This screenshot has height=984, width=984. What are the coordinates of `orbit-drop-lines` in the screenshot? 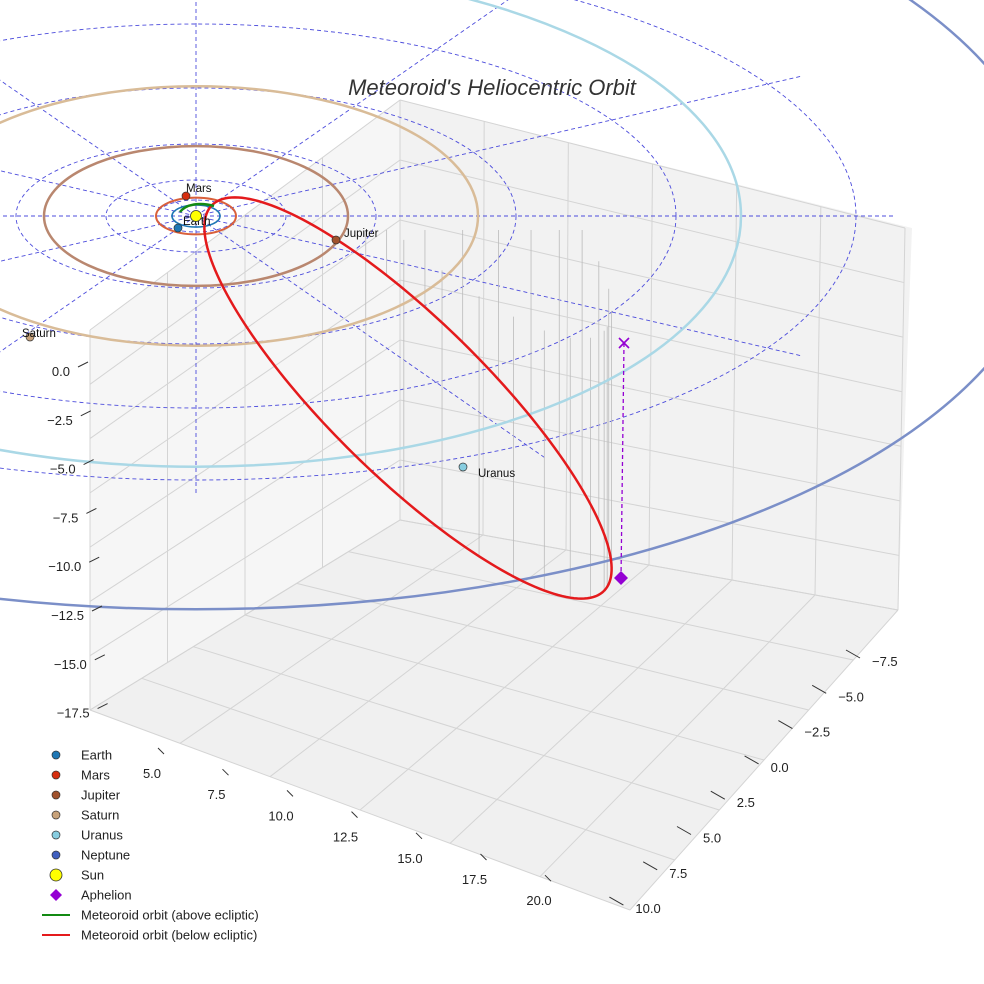 It's located at (488, 414).